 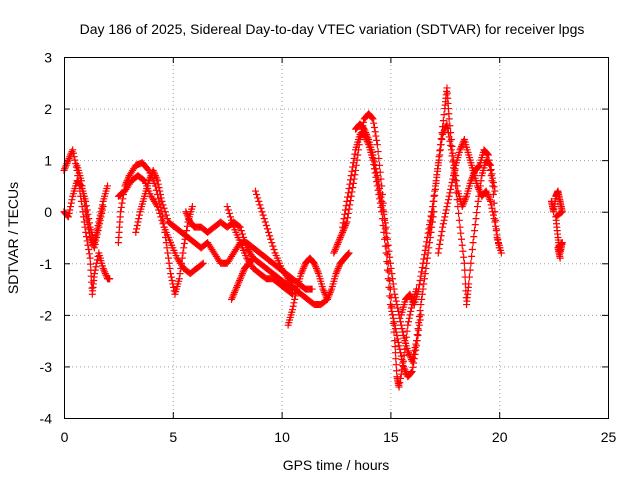 What do you see at coordinates (468, 196) in the screenshot?
I see `series-sat-R` at bounding box center [468, 196].